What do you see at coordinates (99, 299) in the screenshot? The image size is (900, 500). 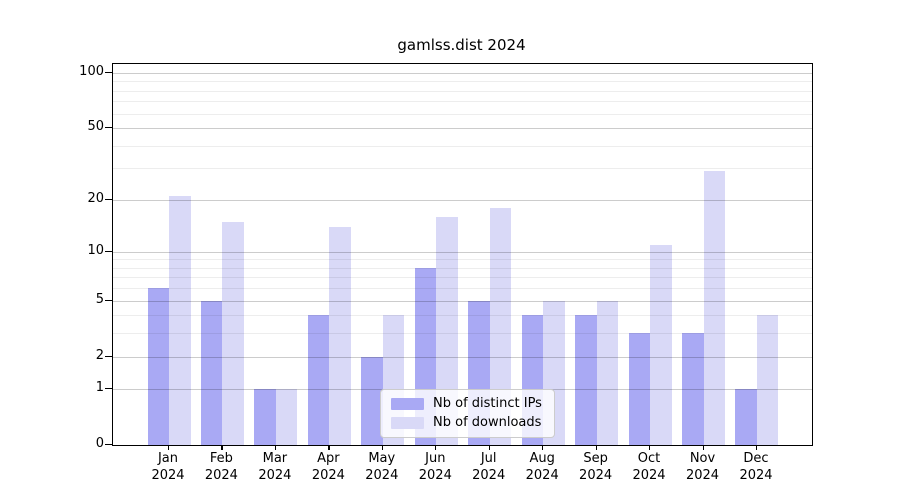 I see `y-tick-label: 5` at bounding box center [99, 299].